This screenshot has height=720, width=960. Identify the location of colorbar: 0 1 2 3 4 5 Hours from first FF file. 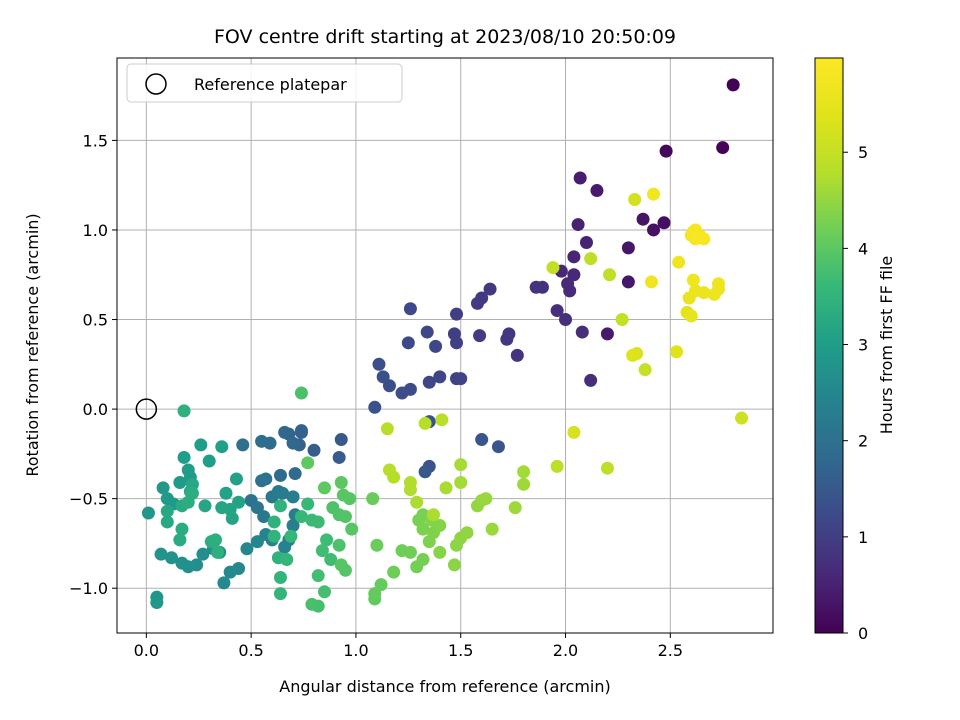
(855, 350).